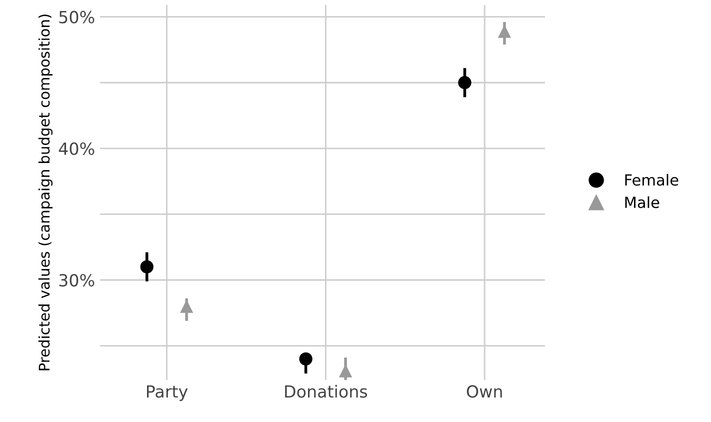  What do you see at coordinates (326, 391) in the screenshot?
I see `x-tick-label: Donations` at bounding box center [326, 391].